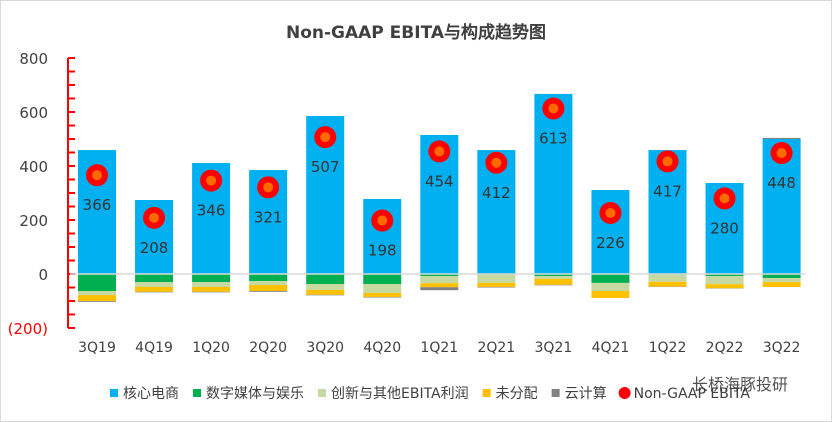 The image size is (832, 422). What do you see at coordinates (268, 283) in the screenshot?
I see `bar-2Q20-创新与其他EBITA利润` at bounding box center [268, 283].